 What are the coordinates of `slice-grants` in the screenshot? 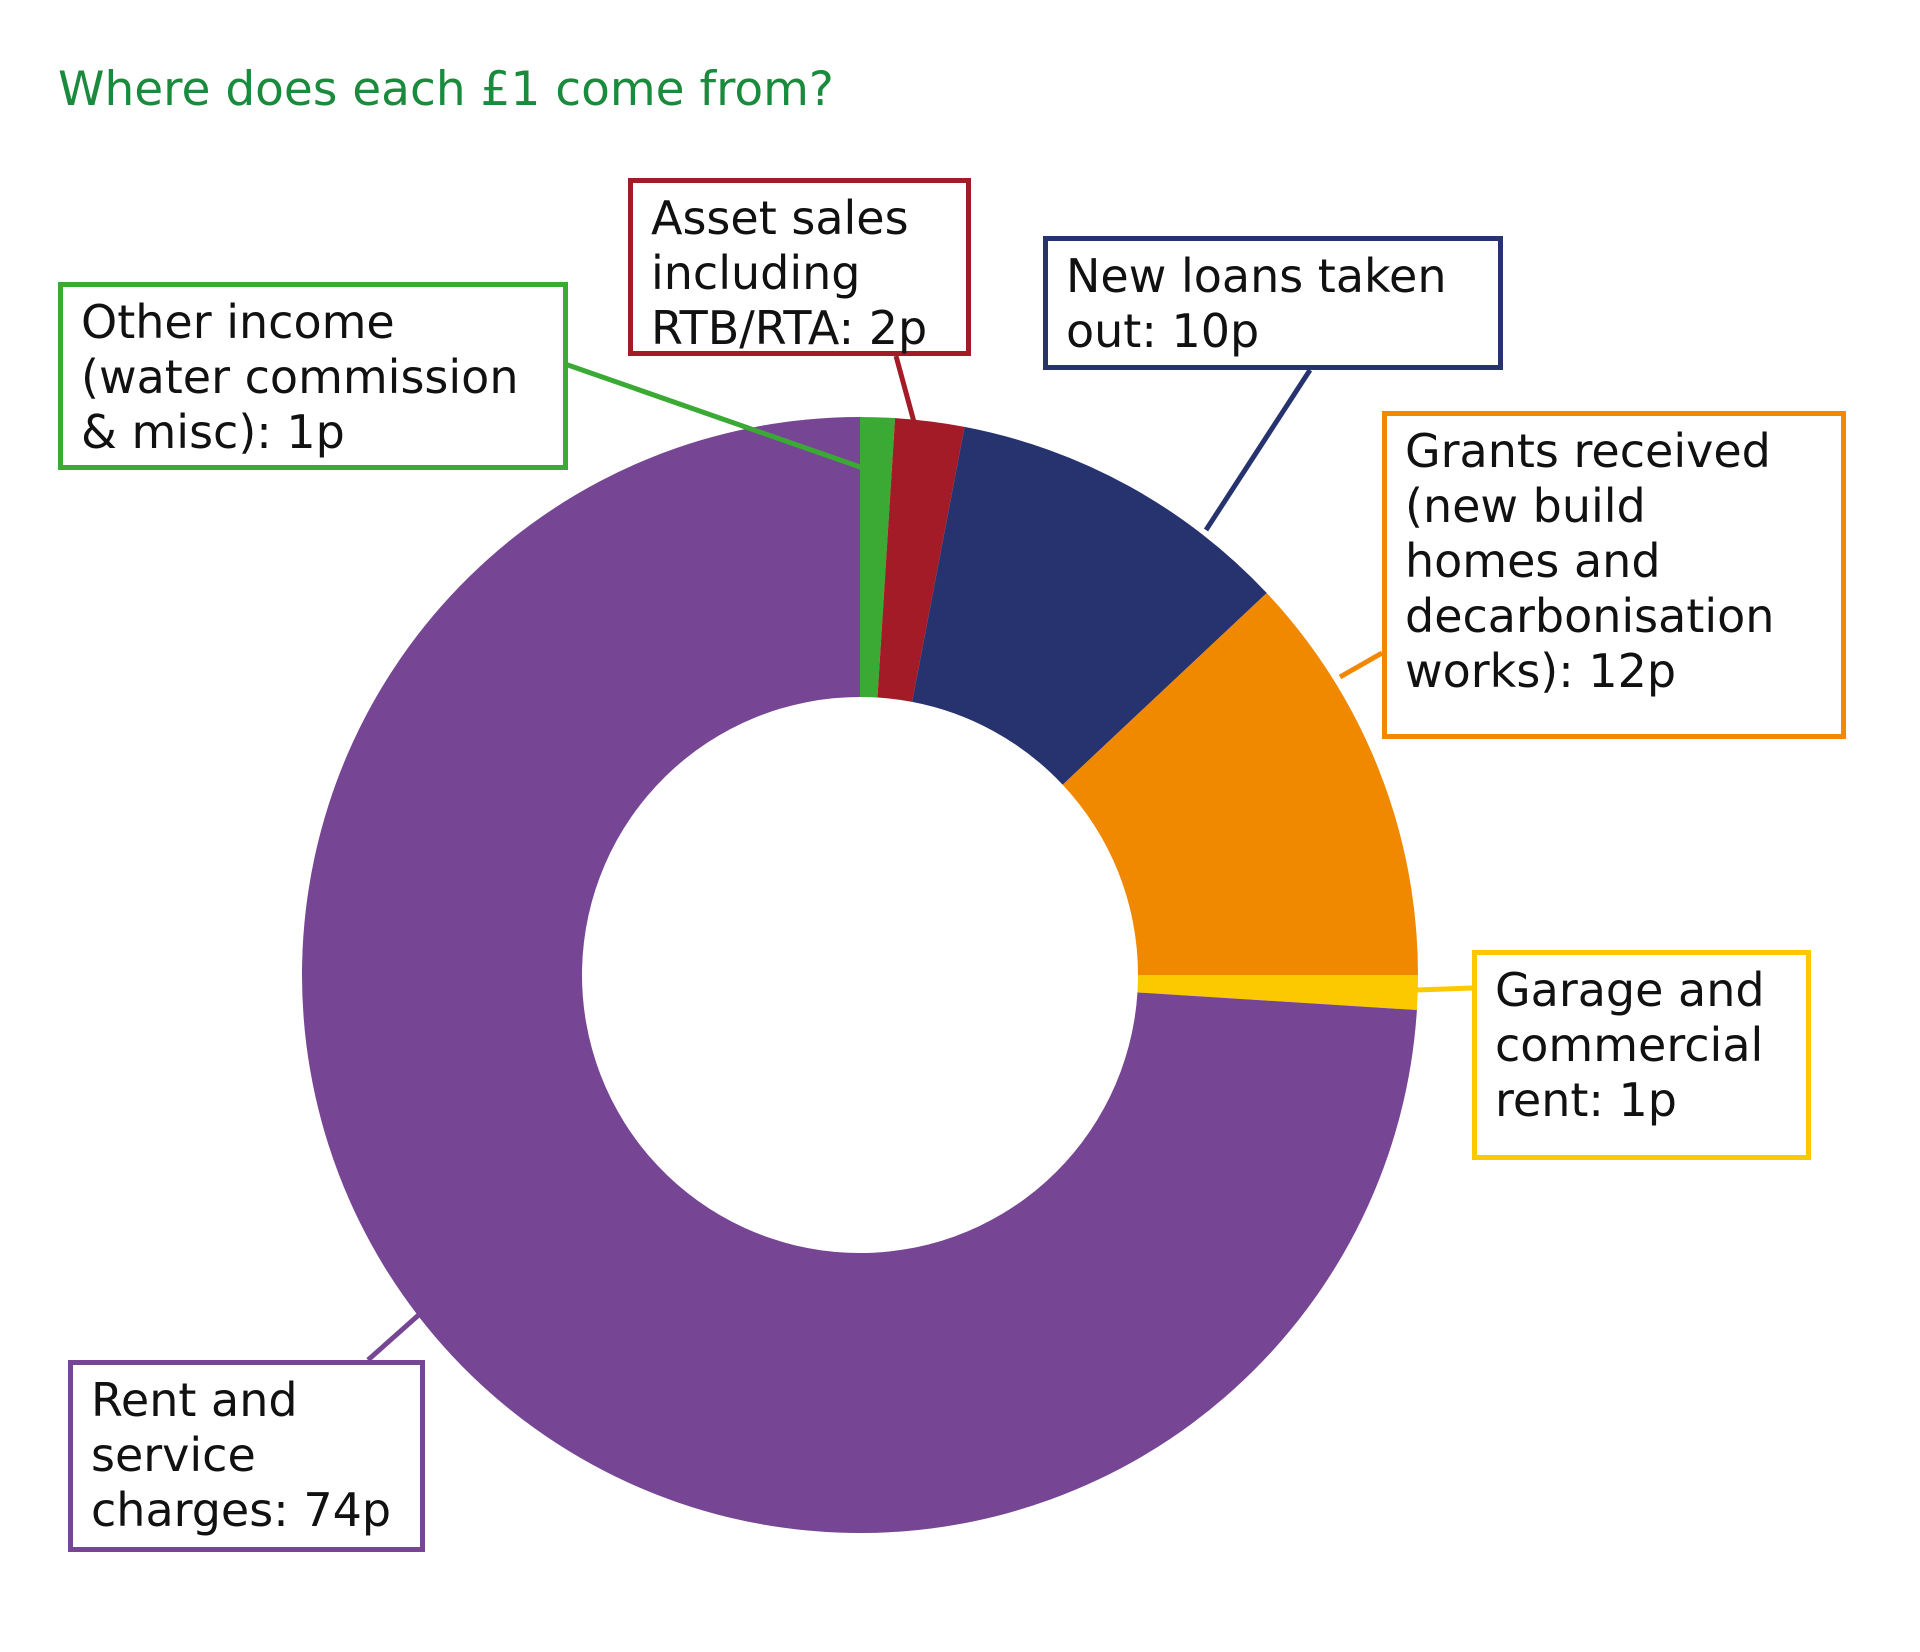 It's located at (1240, 784).